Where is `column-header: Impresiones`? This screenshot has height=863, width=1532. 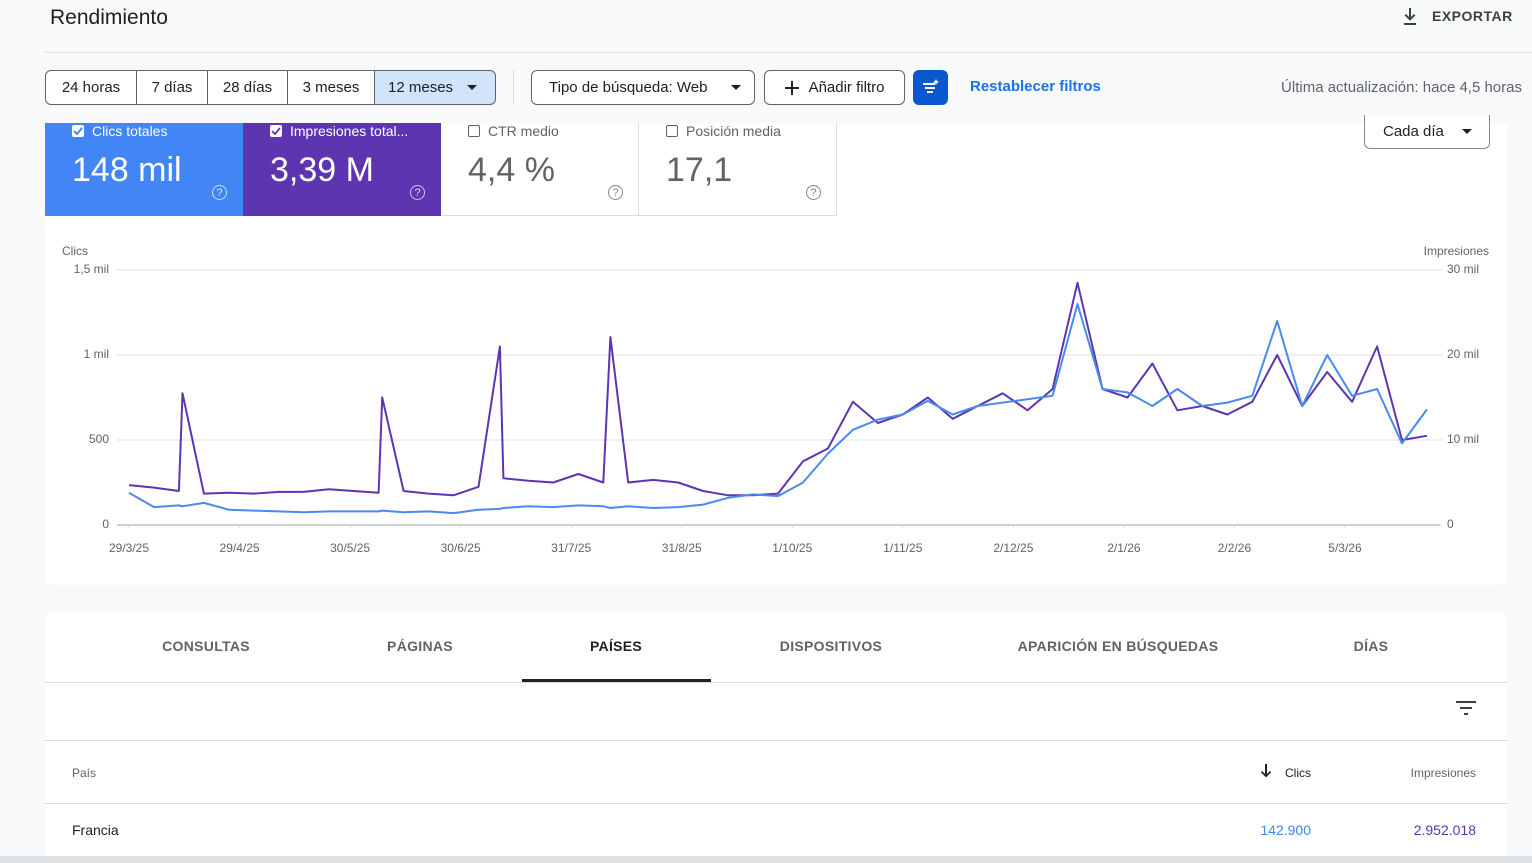 column-header: Impresiones is located at coordinates (1443, 773).